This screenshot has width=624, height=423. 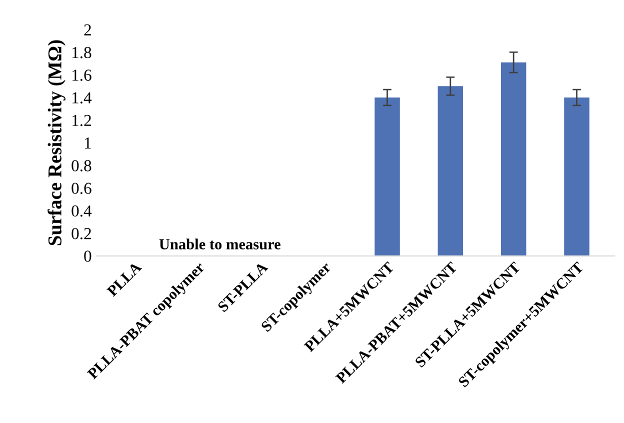 I want to click on y-tick-label: 2, so click(x=87, y=30).